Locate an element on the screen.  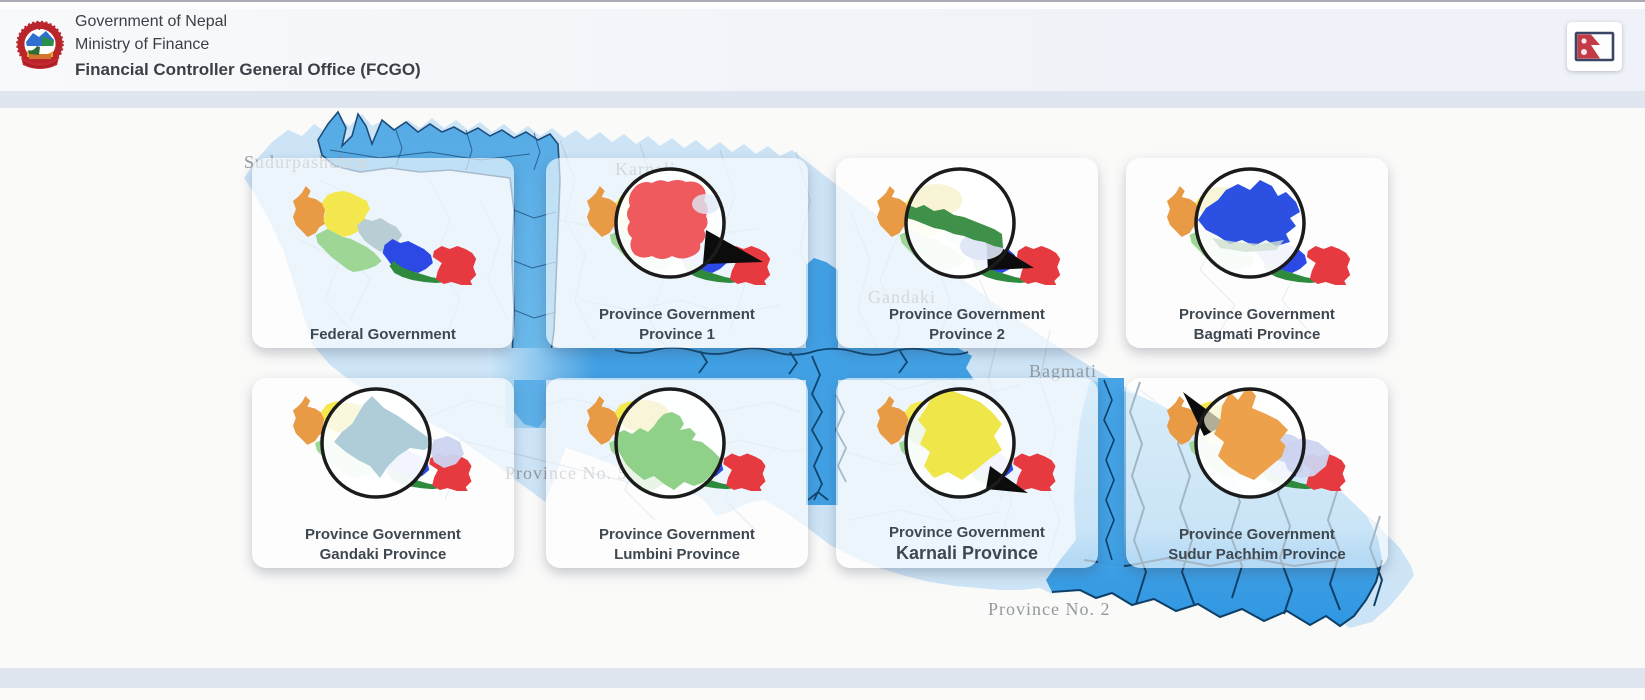
svg-text: Province No. 2 is located at coordinates (1049, 609).